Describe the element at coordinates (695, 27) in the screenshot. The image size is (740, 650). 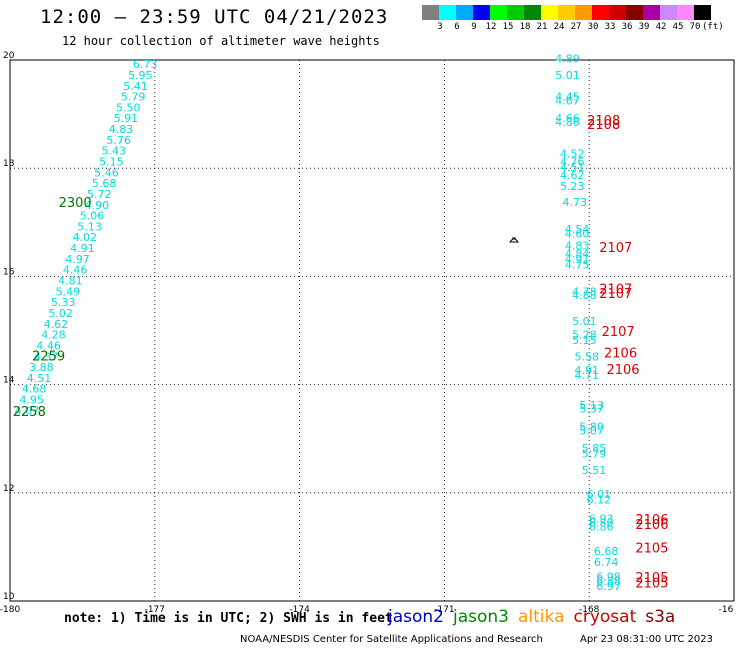
I see `color-scale-label: 70` at that location.